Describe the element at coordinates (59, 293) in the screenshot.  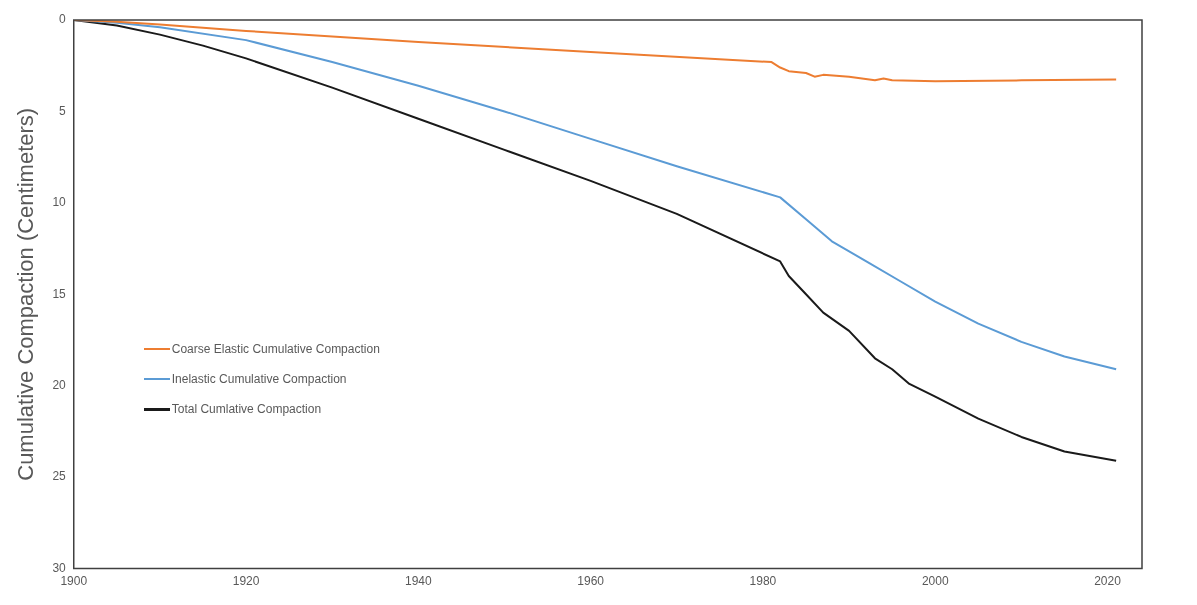
I see `y-tick-label: 15` at that location.